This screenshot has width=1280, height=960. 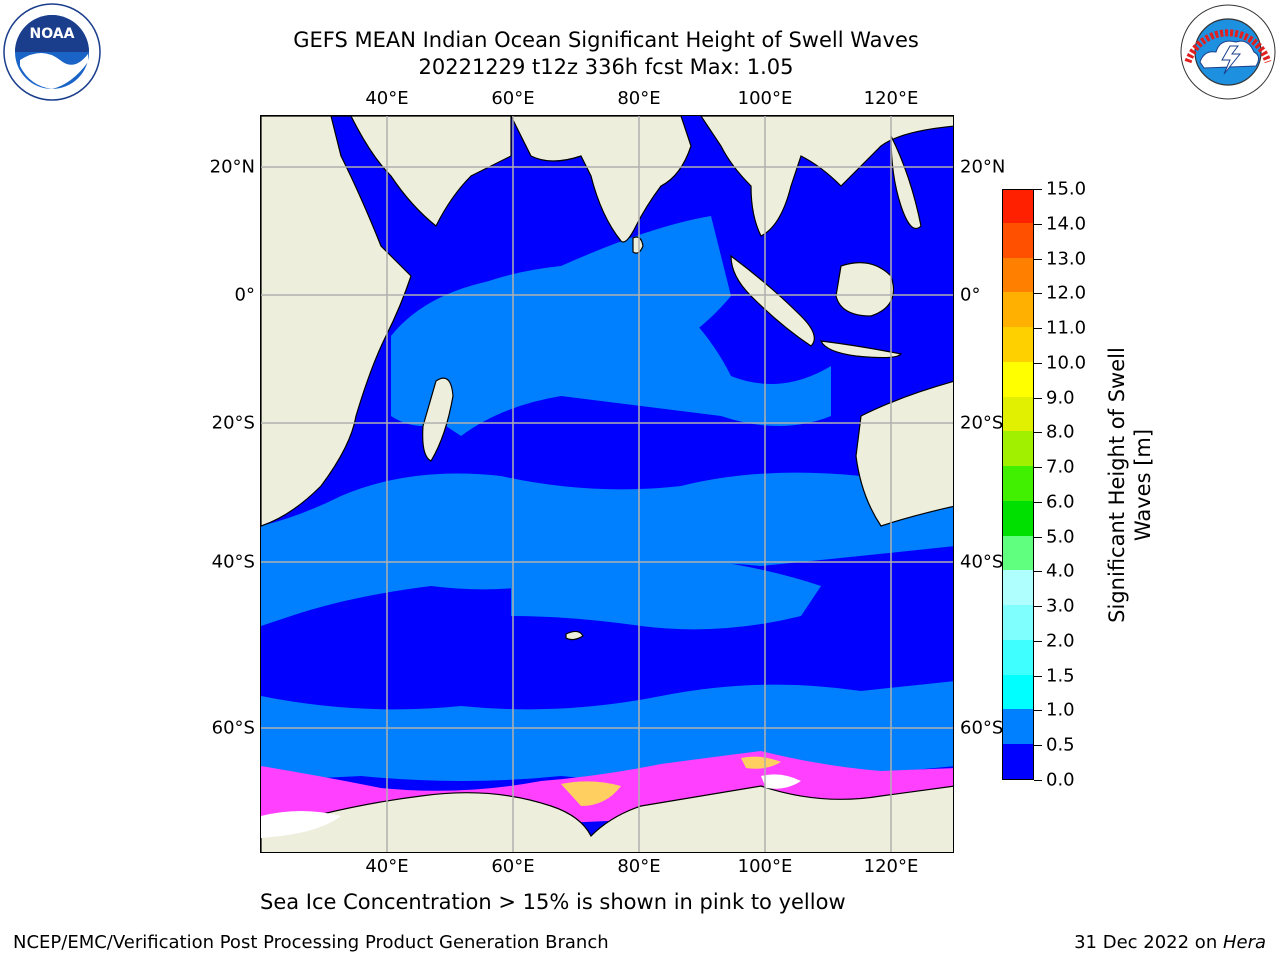 What do you see at coordinates (1060, 537) in the screenshot?
I see `colorbar-tick-label: 5.0` at bounding box center [1060, 537].